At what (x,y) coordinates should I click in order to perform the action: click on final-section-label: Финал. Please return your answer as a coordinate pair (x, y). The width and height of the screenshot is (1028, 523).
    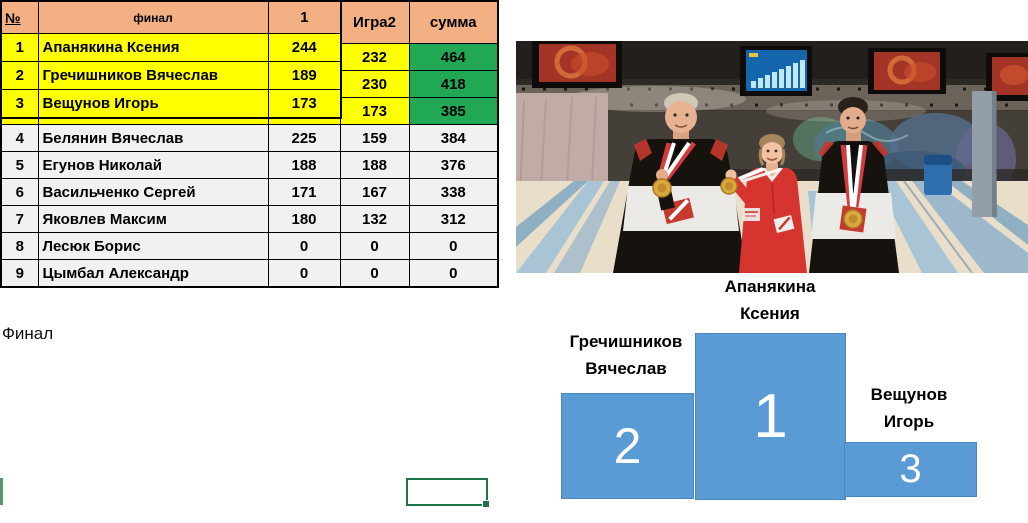
    Looking at the image, I should click on (28, 333).